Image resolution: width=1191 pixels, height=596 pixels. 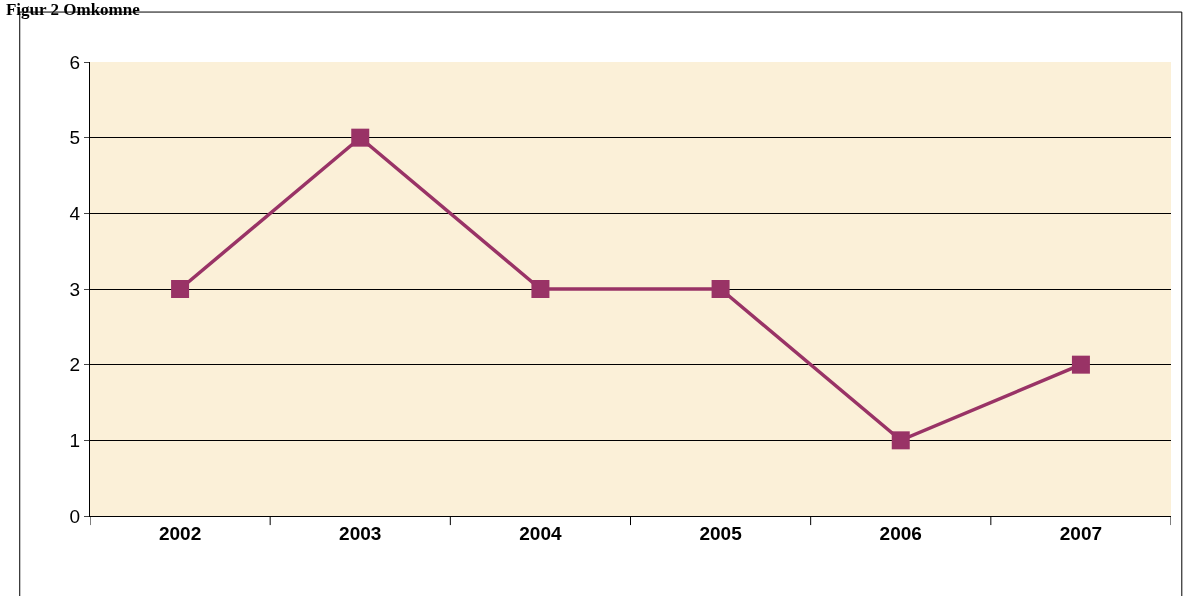 I want to click on y-tick-label: 2, so click(x=75, y=365).